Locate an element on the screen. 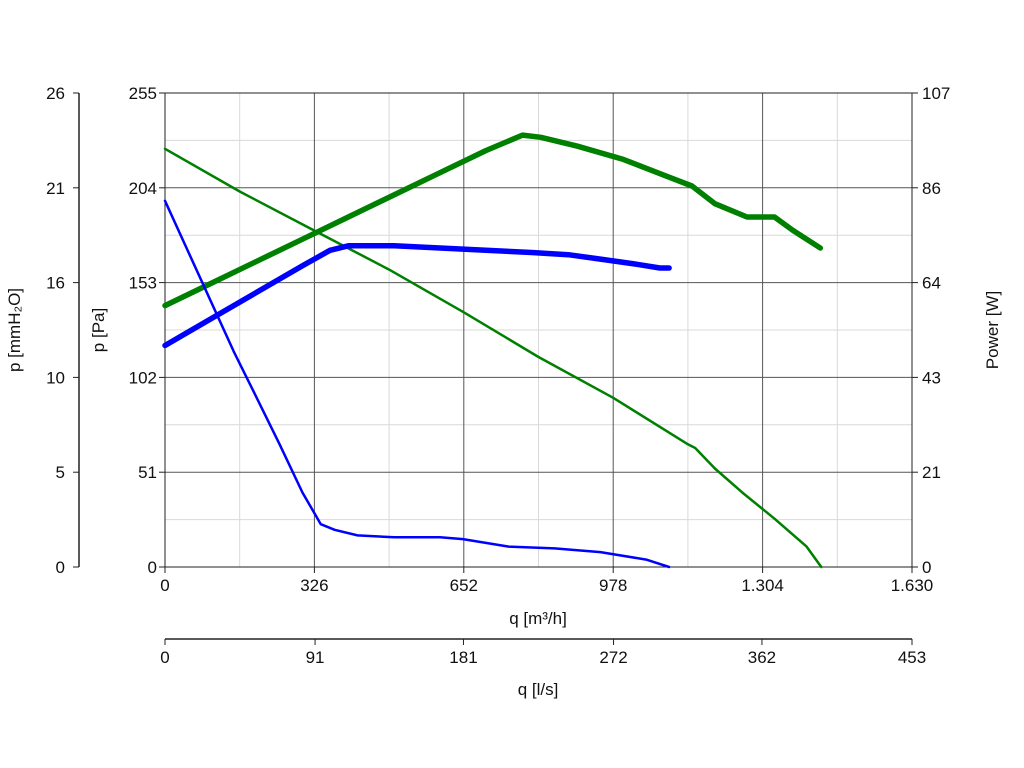  left-outer-axis: 0 5 10 16 21 26 is located at coordinates (63, 330).